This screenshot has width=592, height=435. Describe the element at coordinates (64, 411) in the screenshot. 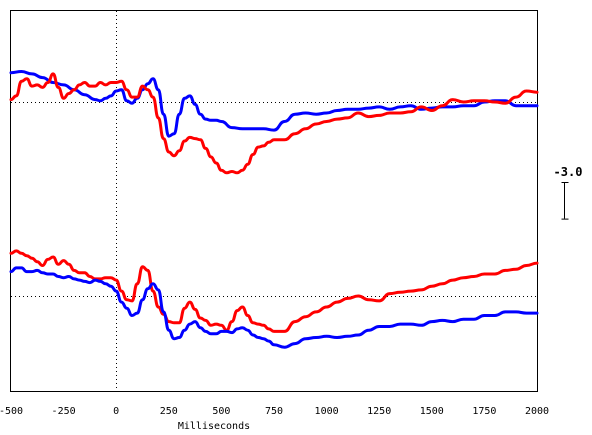

I see `x-tick-label: -250` at that location.